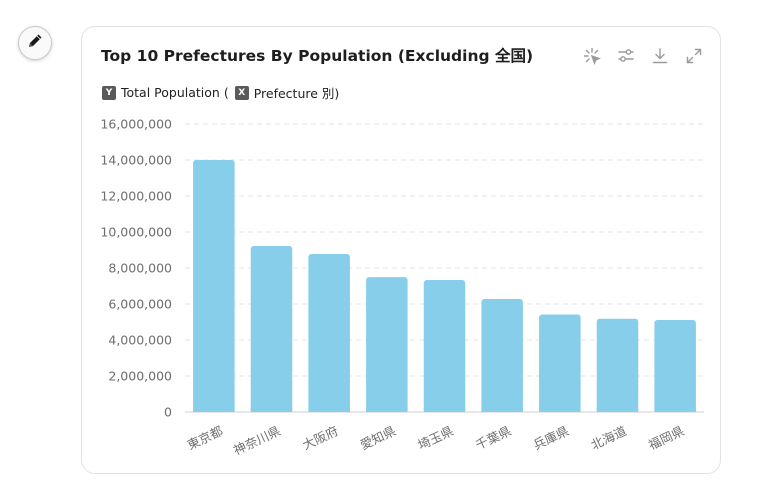 This screenshot has width=773, height=494. I want to click on x-axis-badge: X, so click(241, 92).